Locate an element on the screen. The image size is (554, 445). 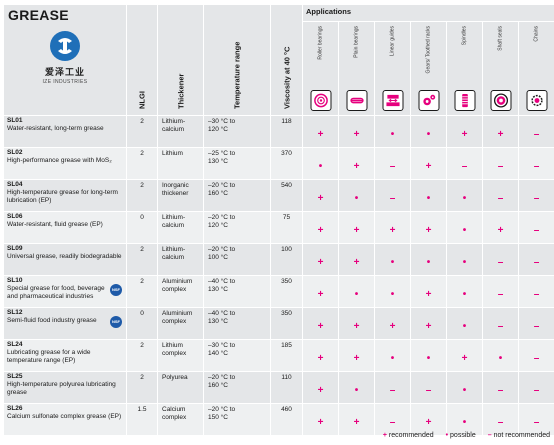
temperature-line: 100 °C is located at coordinates (218, 257).